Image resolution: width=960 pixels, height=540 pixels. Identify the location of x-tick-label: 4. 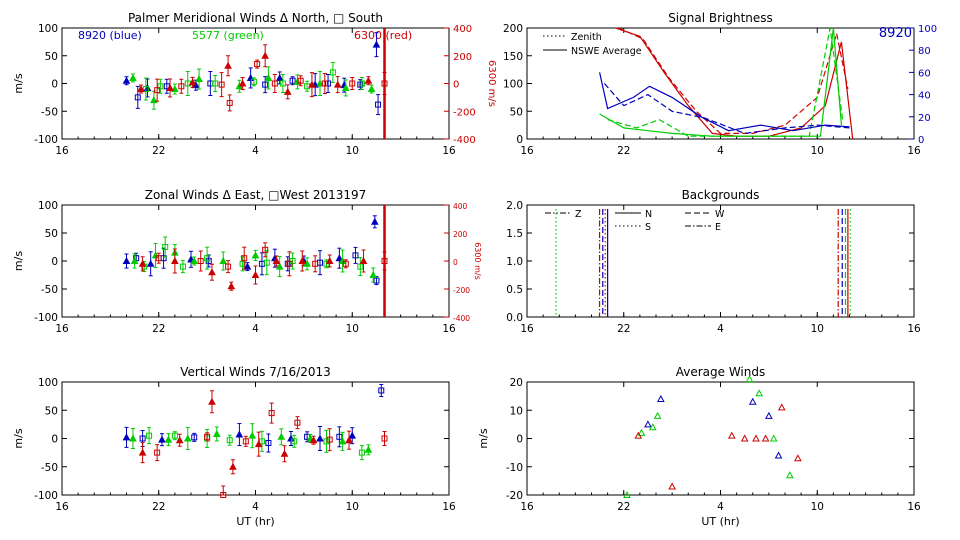
(255, 507).